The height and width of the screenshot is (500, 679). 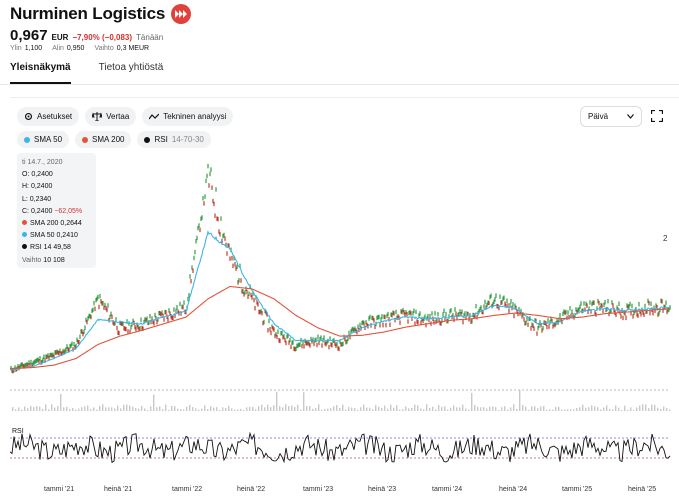 What do you see at coordinates (611, 116) in the screenshot?
I see `period-select: Päivä` at bounding box center [611, 116].